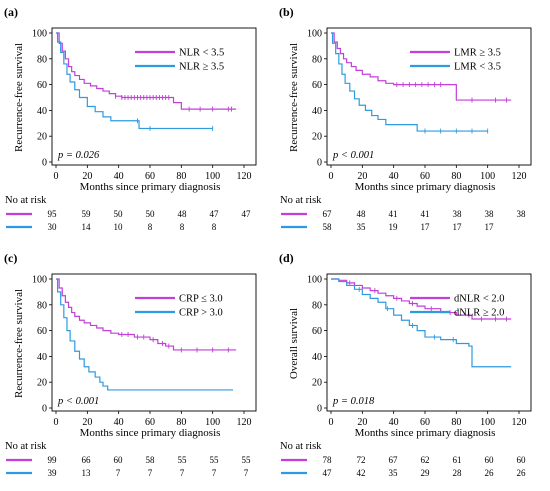 This screenshot has width=550, height=491. I want to click on risk-count: 66, so click(87, 460).